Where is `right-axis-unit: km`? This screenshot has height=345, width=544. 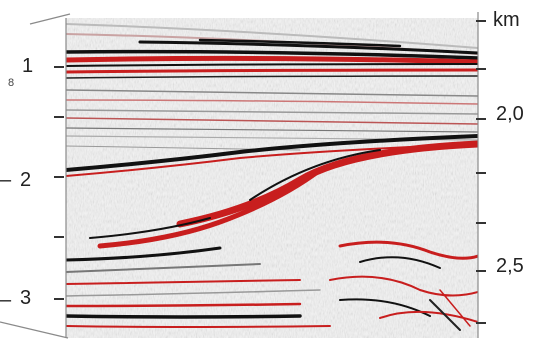 right-axis-unit: km is located at coordinates (506, 20).